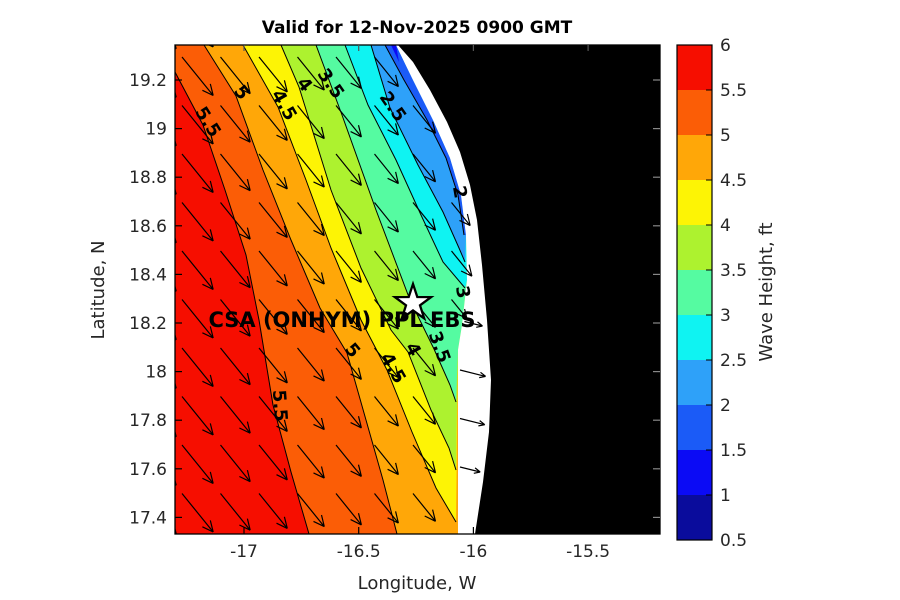 The height and width of the screenshot is (600, 900). I want to click on colorbar, so click(694, 292).